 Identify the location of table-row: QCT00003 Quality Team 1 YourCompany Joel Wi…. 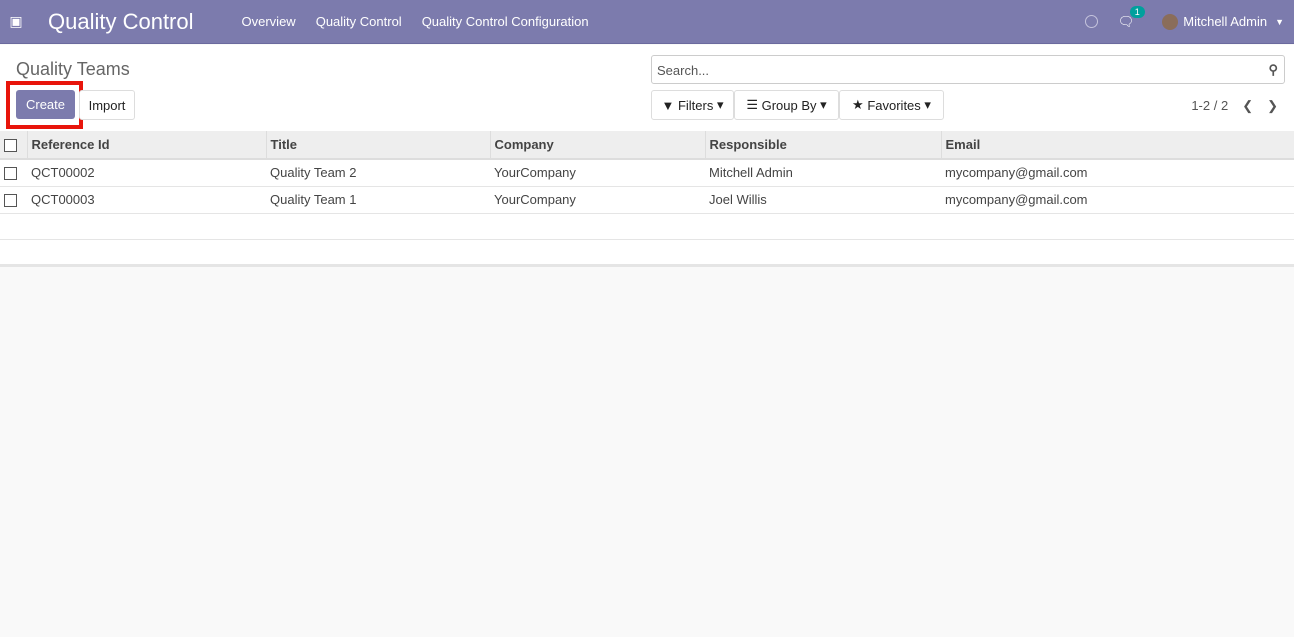
(647, 200).